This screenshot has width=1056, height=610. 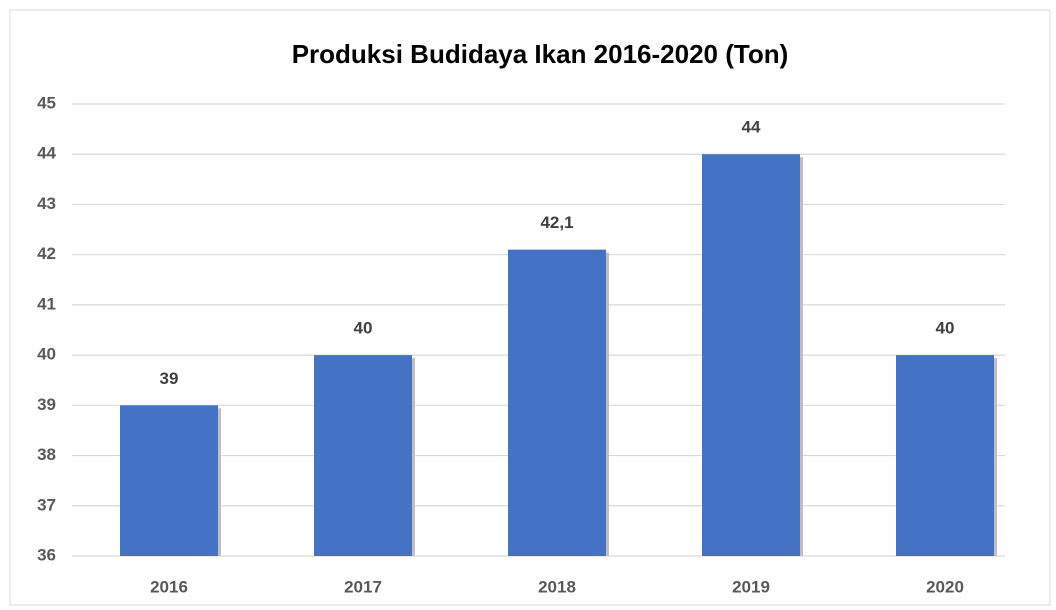 What do you see at coordinates (46, 102) in the screenshot?
I see `y-tick-label: 45` at bounding box center [46, 102].